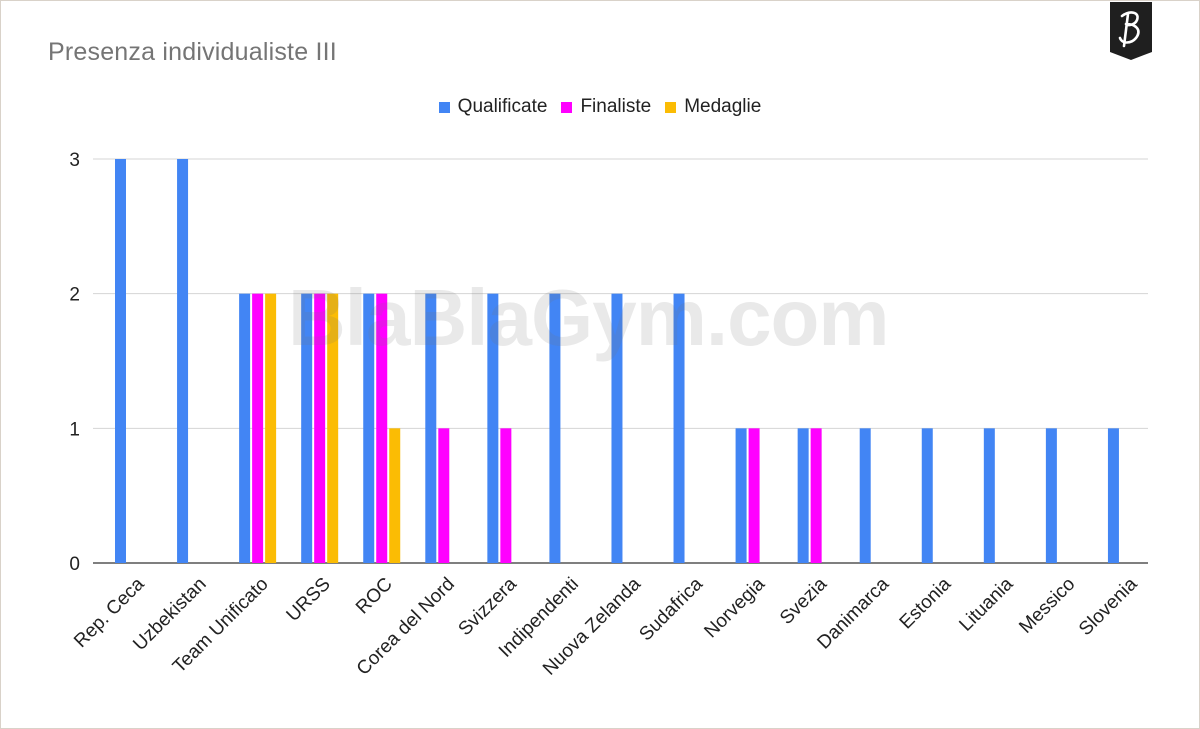  What do you see at coordinates (567, 107) in the screenshot?
I see `legend-swatch-finaliste` at bounding box center [567, 107].